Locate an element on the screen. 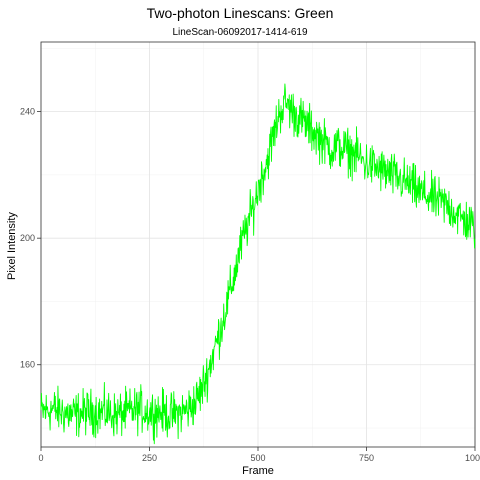 The width and height of the screenshot is (480, 480). y-axis-title: Pixel Intensity is located at coordinates (12, 246).